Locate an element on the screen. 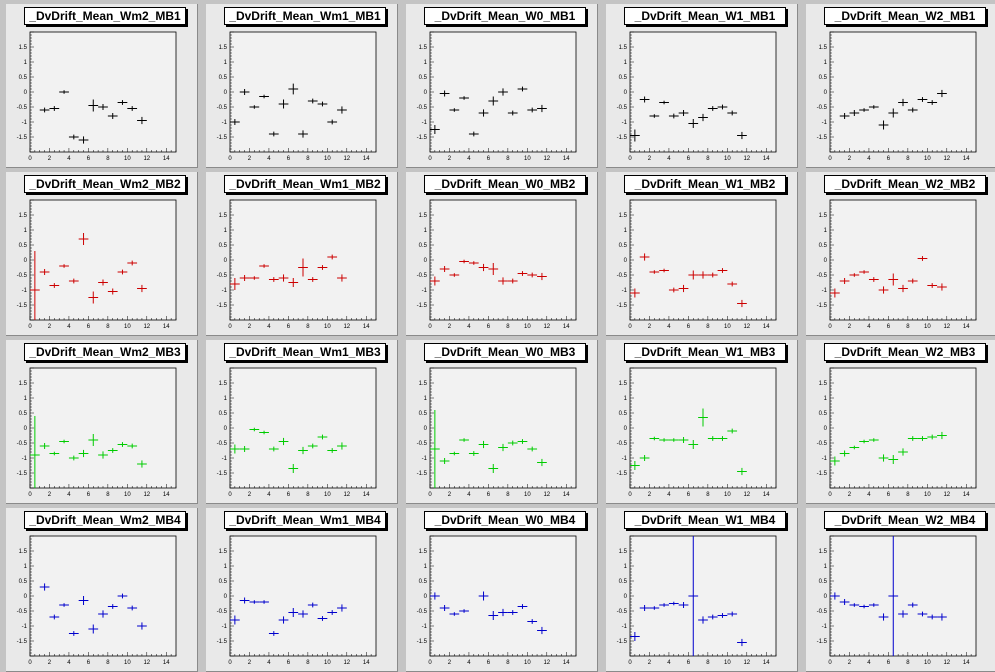  plot-frame is located at coordinates (303, 428).